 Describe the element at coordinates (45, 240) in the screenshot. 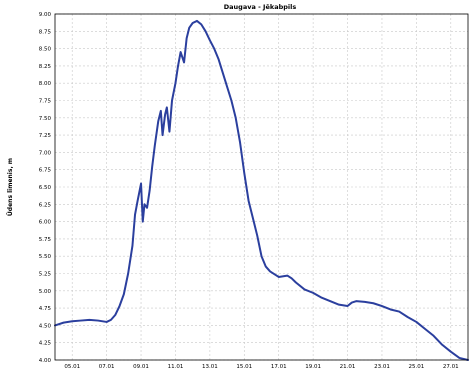

I see `y-tick-label: 5.75` at that location.